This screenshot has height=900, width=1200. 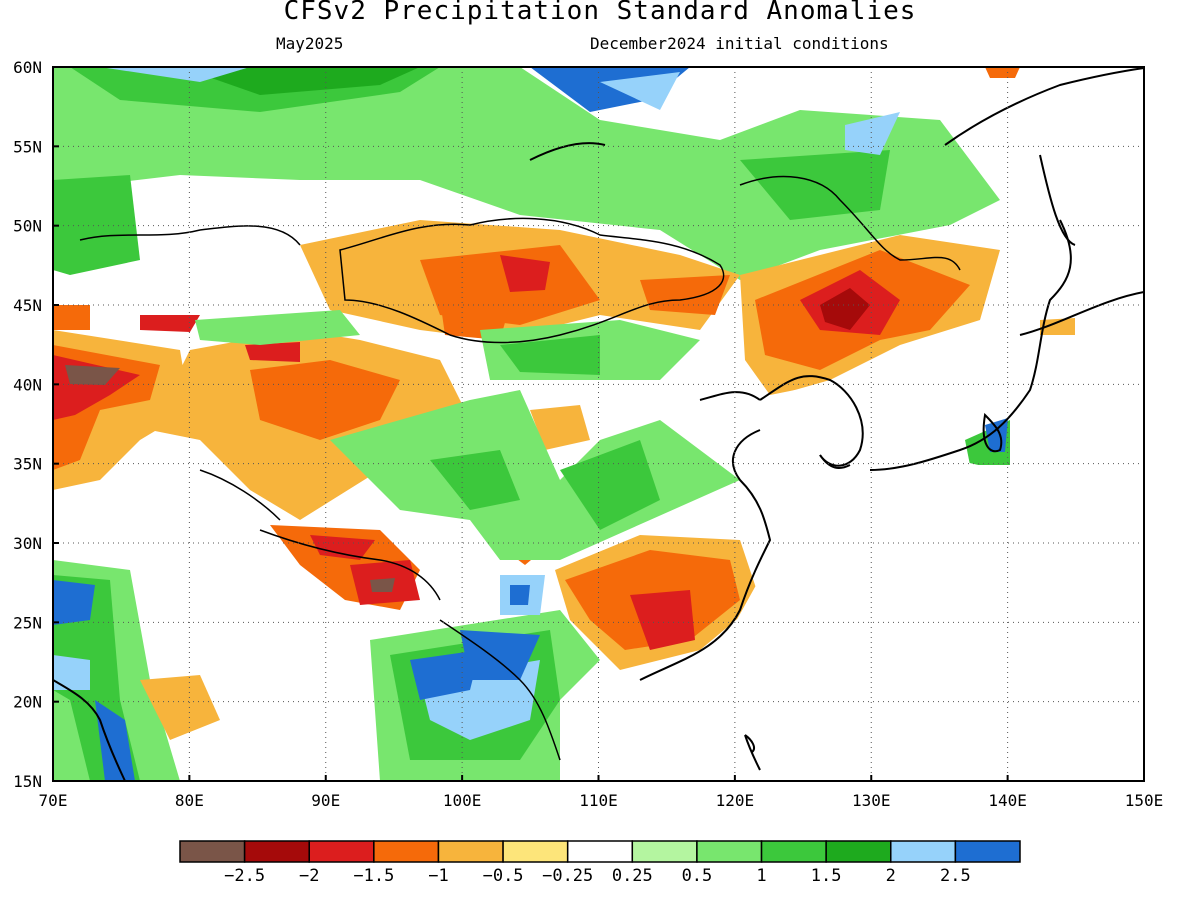 I want to click on colorbar-label: 0.5, so click(x=697, y=876).